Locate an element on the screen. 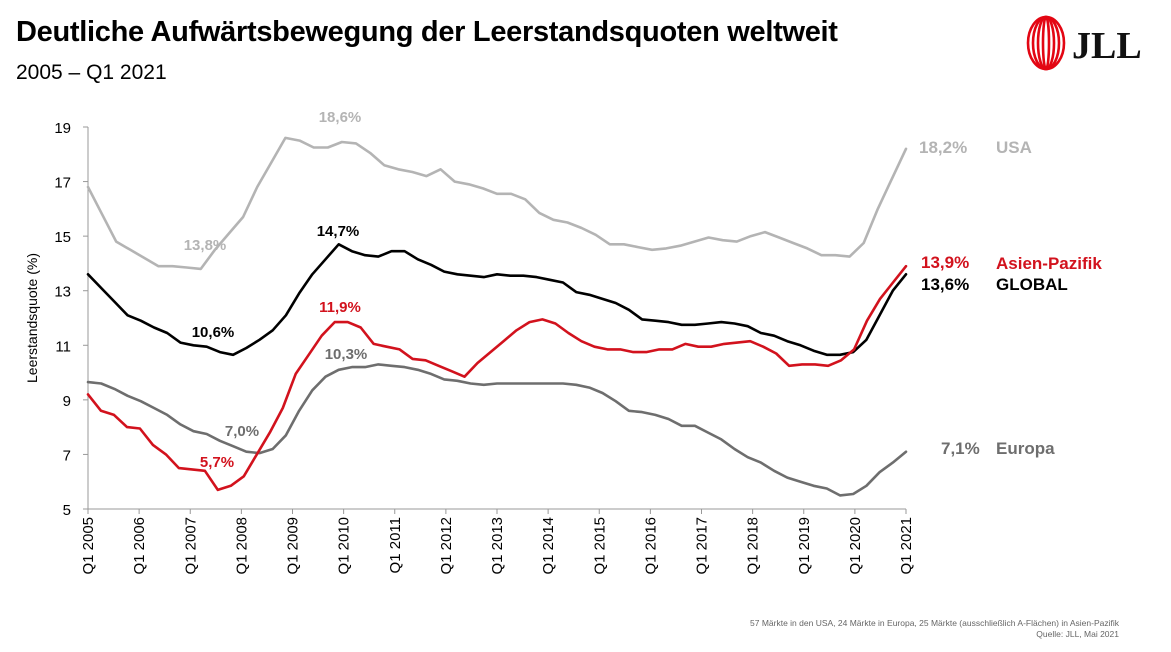 This screenshot has height=652, width=1171. y-tick-label: 9 is located at coordinates (67, 401).